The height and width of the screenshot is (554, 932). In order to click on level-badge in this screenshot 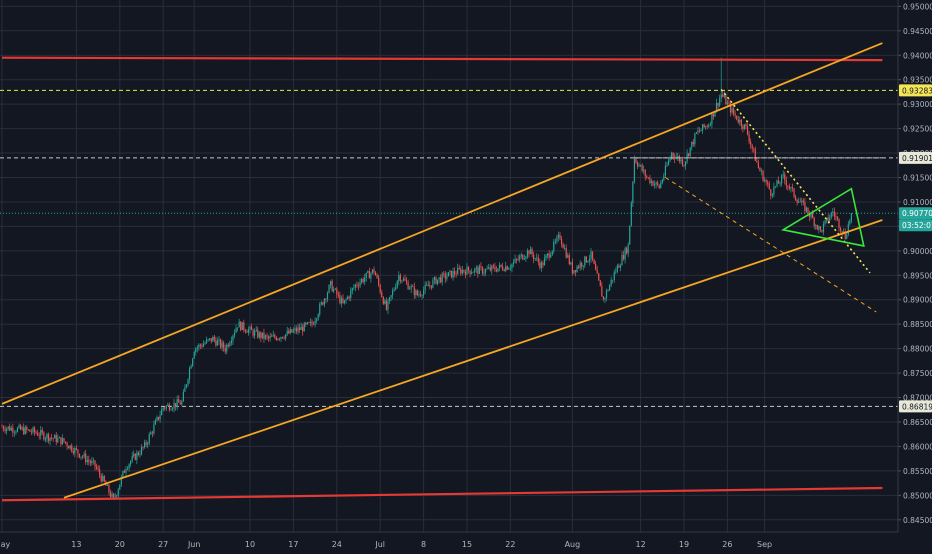, I will do `click(915, 90)`.